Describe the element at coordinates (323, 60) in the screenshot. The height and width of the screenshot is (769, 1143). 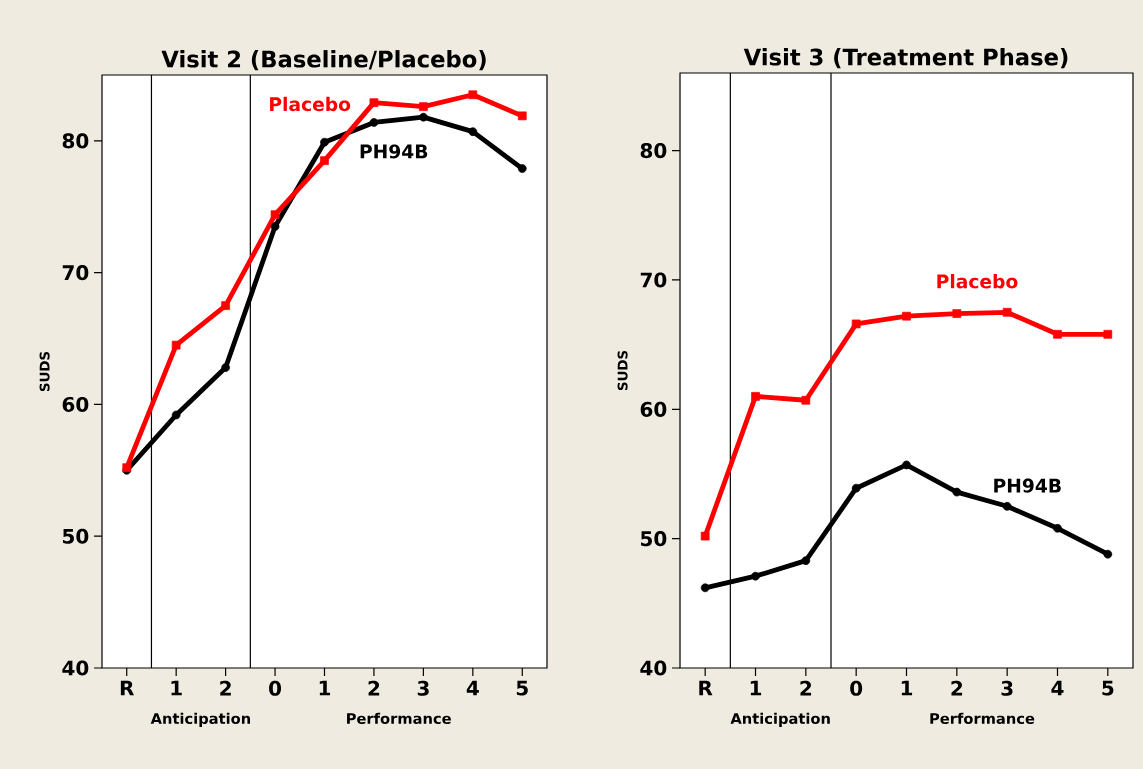
I see `chart-title: Visit 2 (Baseline/Placebo)` at that location.